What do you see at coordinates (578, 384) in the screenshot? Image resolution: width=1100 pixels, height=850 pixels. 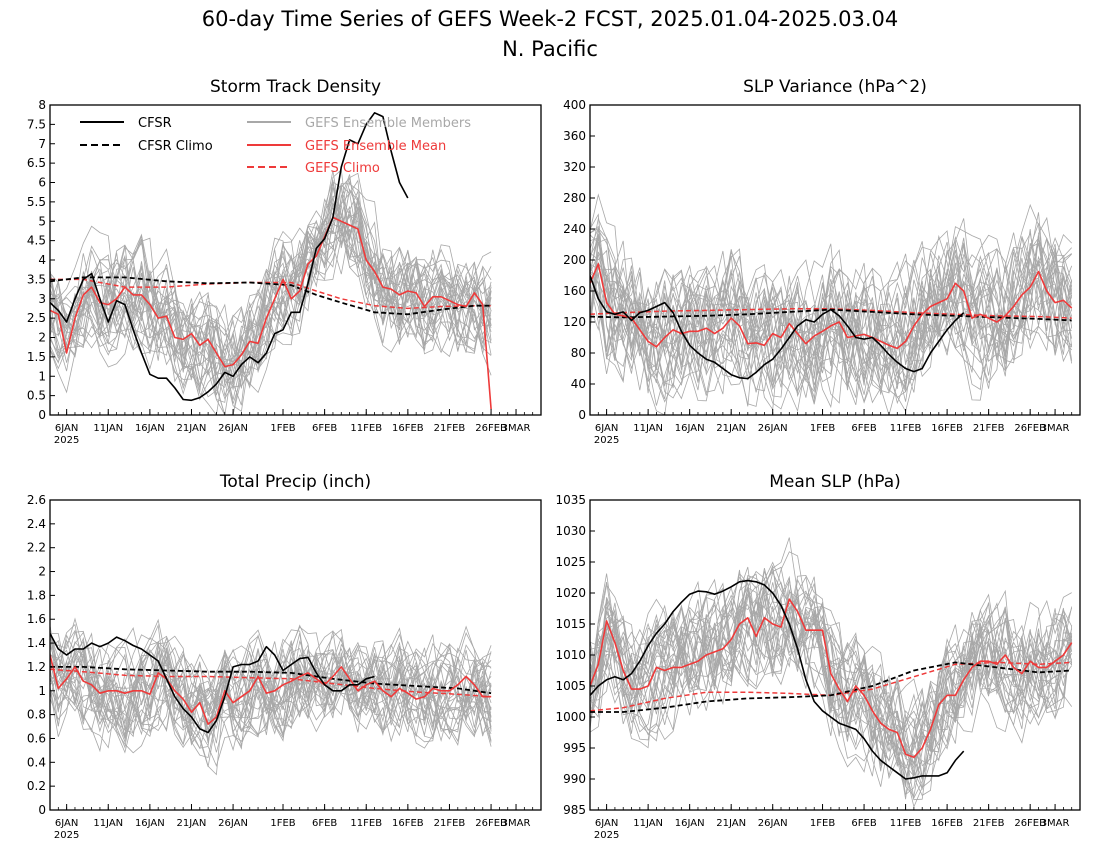 I see `y-tick-label: 40` at bounding box center [578, 384].